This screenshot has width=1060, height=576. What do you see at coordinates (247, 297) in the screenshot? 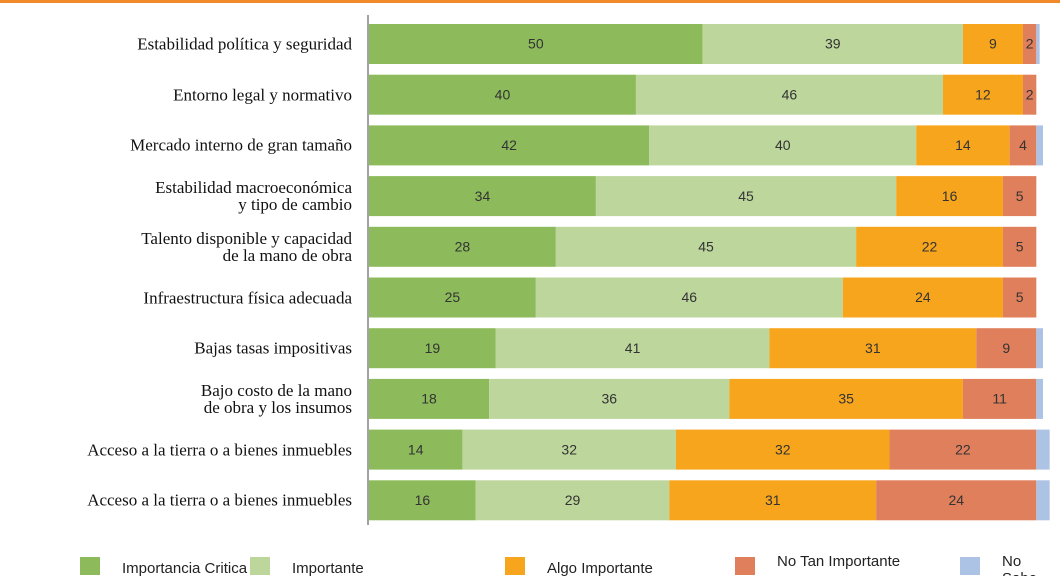
I see `category-label: Infraestructura física adecuada` at bounding box center [247, 297].